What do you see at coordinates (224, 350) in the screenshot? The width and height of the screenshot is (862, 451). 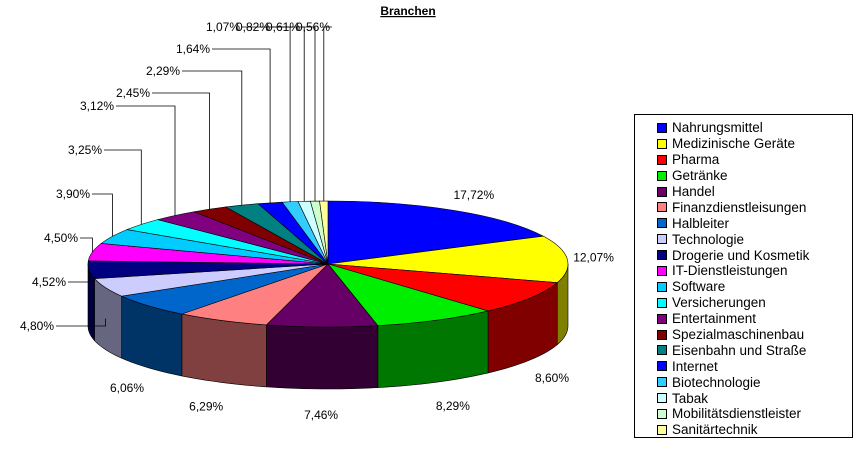 I see `pie-side-finanzdienstleisungen` at bounding box center [224, 350].